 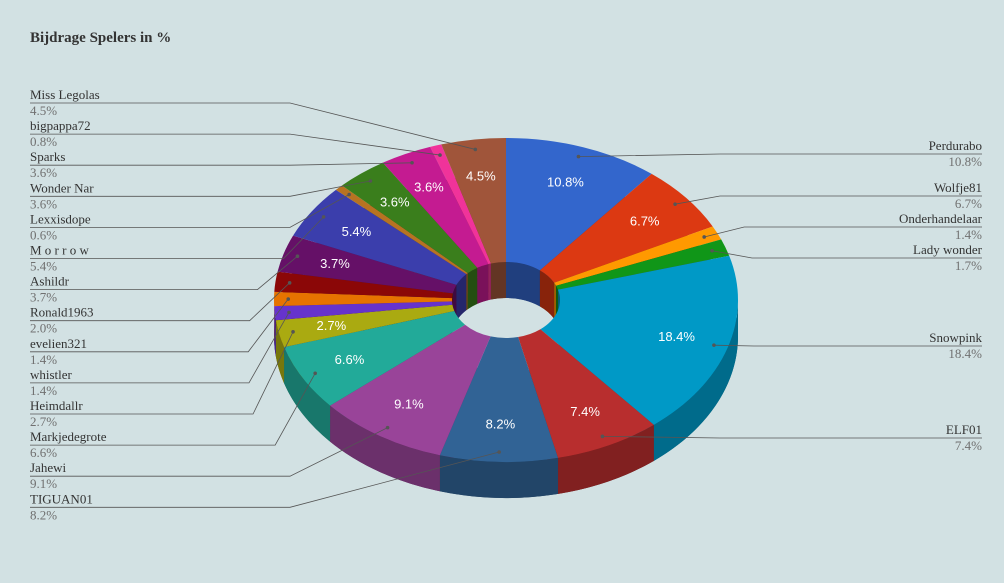 What do you see at coordinates (941, 218) in the screenshot?
I see `legend-name-2: Onderhandelaar` at bounding box center [941, 218].